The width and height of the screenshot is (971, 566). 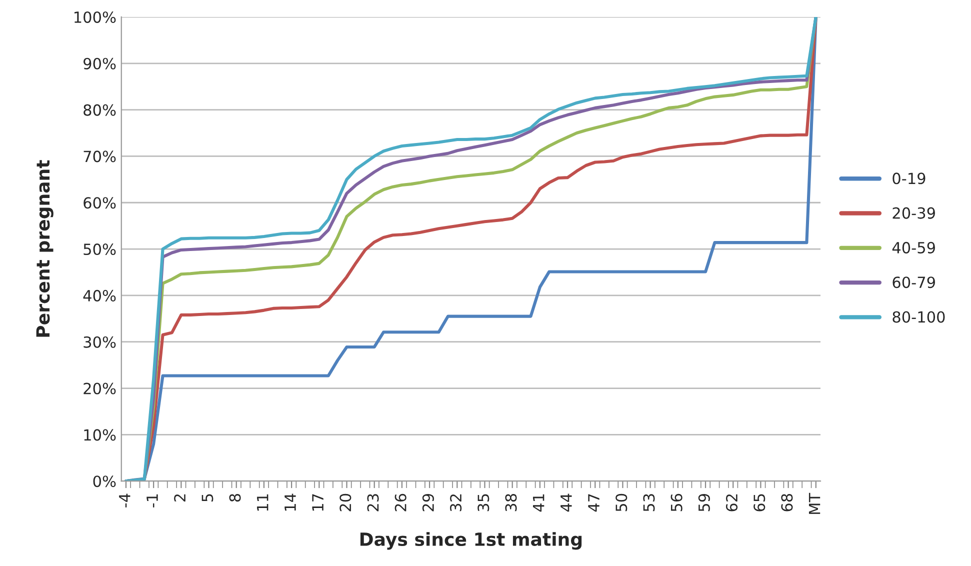 I want to click on x-tick-label: 5, so click(x=208, y=498).